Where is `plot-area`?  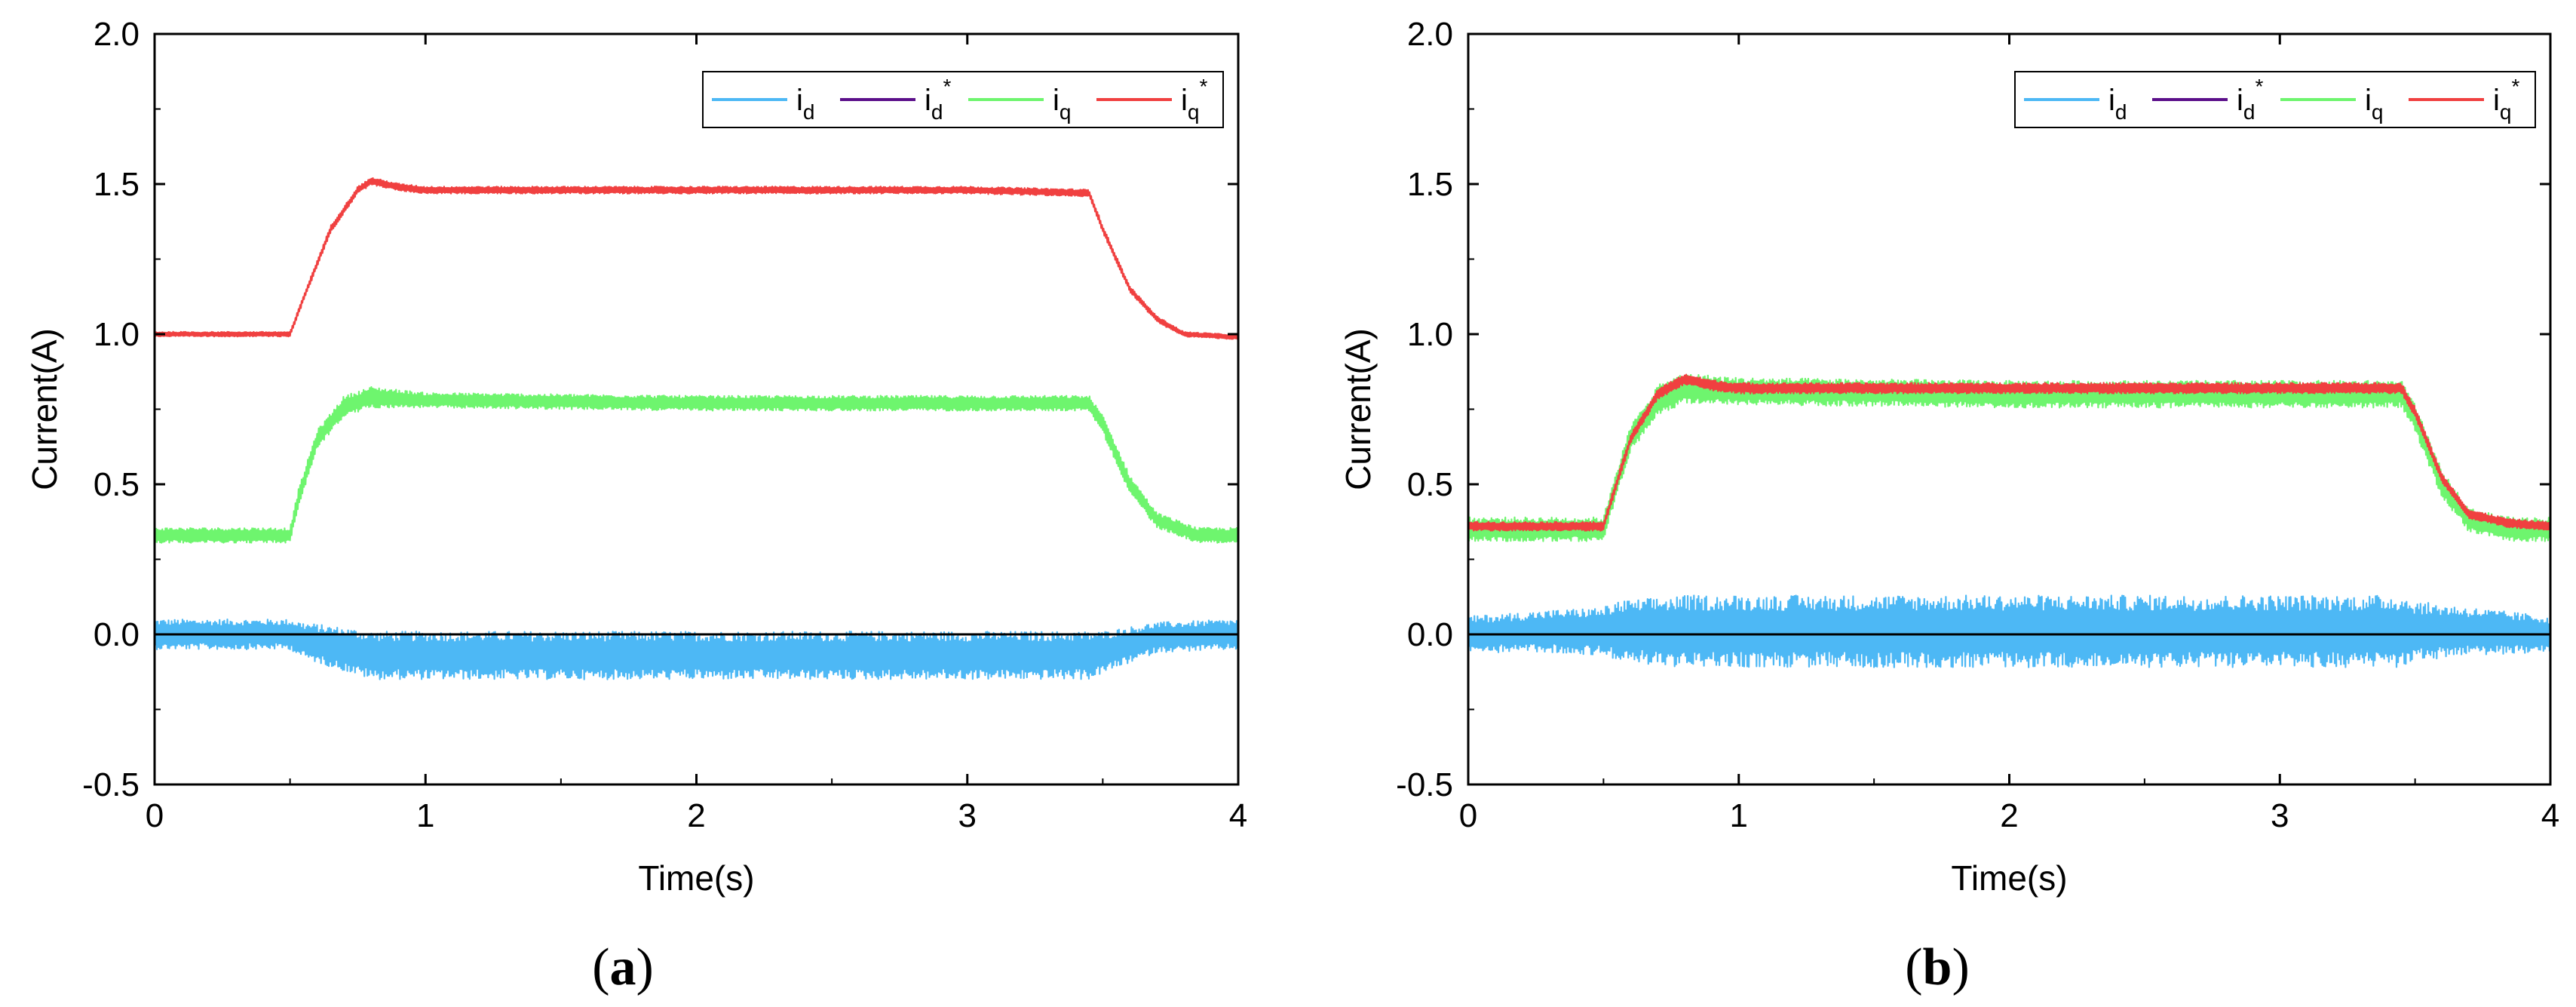 plot-area is located at coordinates (2009, 520).